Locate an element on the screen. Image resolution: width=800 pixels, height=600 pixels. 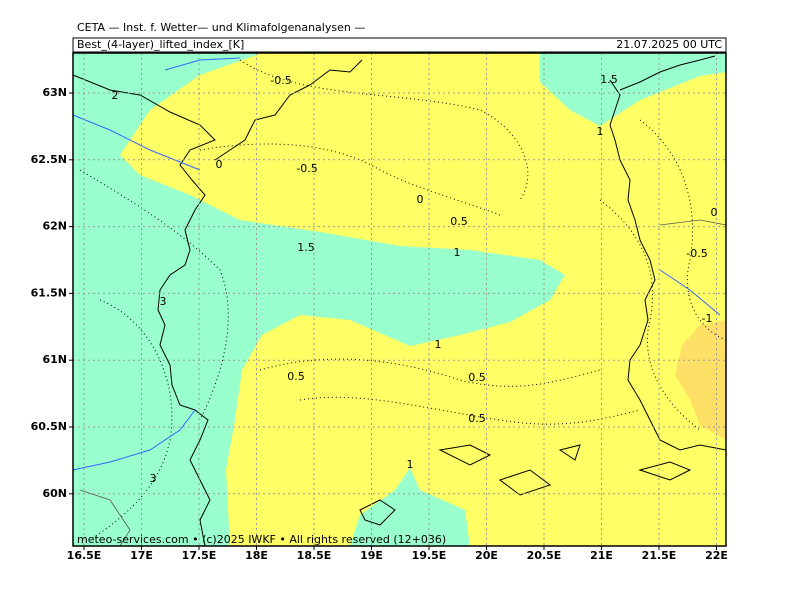
y-tick-label: 62N is located at coordinates (54, 226).